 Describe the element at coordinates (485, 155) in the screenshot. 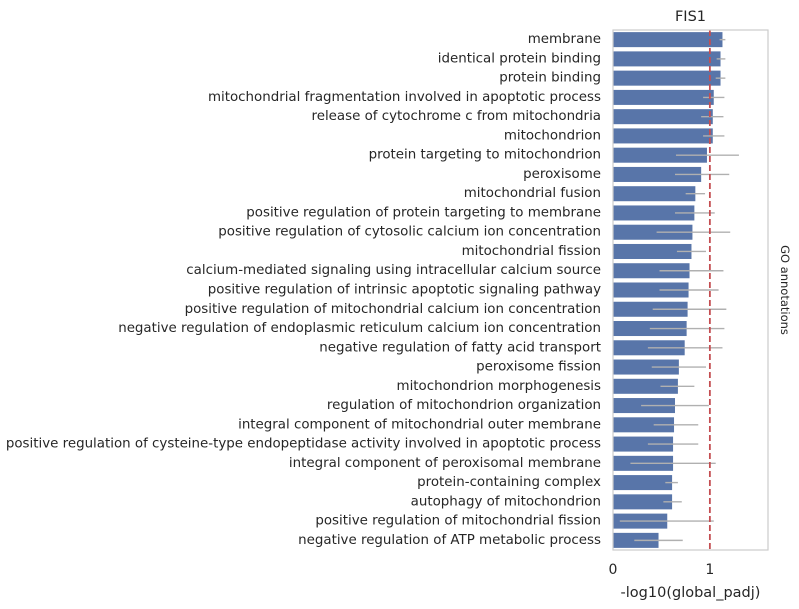

I see `category-label: protein targeting to mitochondrion` at that location.